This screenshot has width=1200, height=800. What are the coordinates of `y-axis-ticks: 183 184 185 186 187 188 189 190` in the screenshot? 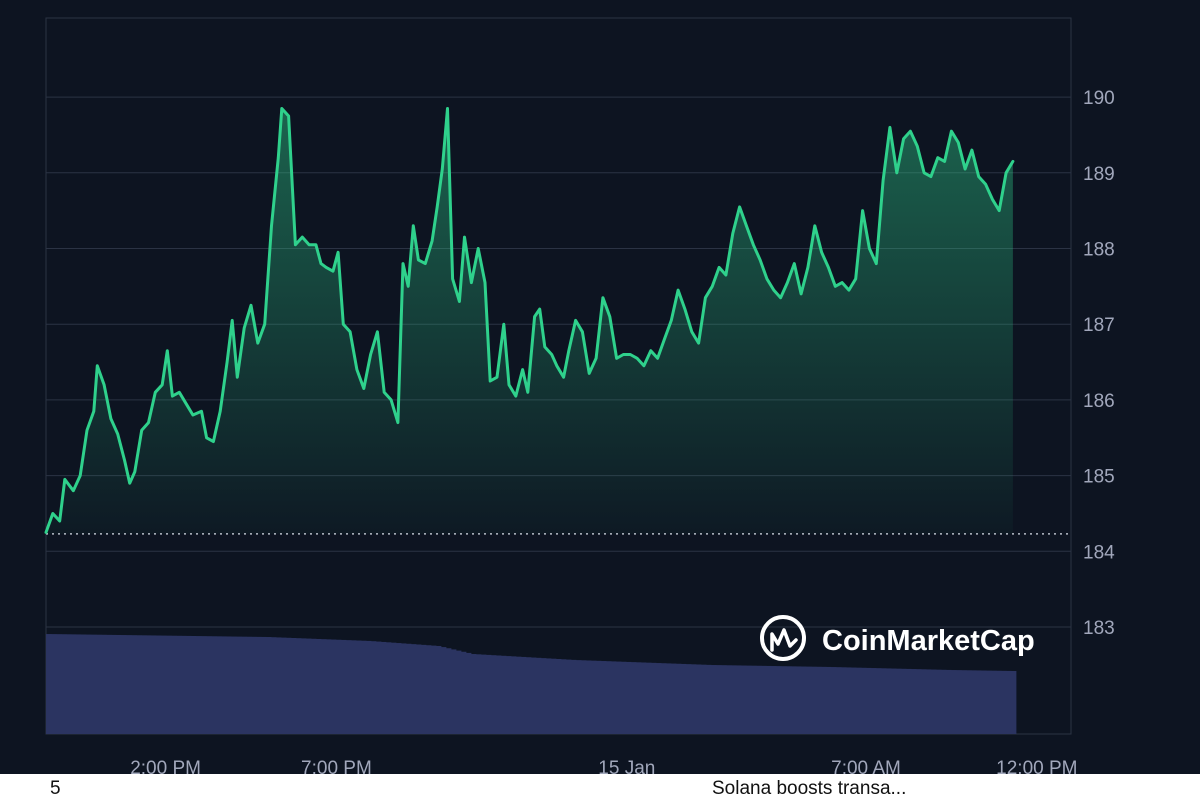 It's located at (1099, 363).